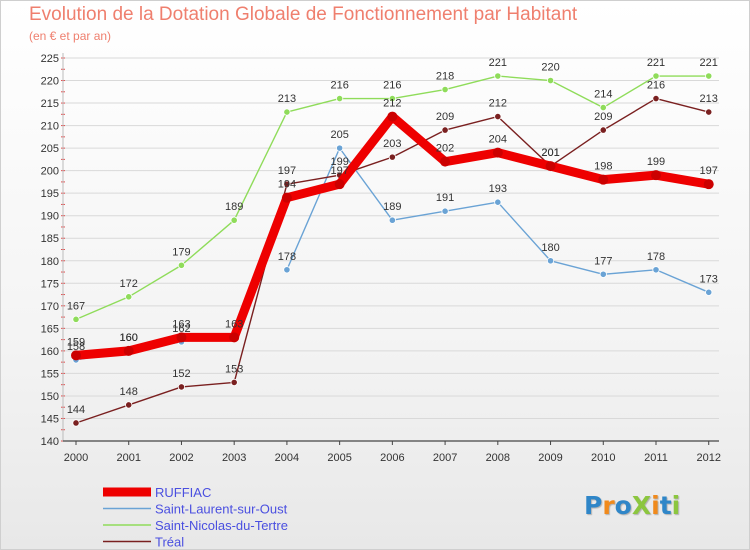 The height and width of the screenshot is (550, 750). I want to click on y-tick-label: 160, so click(50, 352).